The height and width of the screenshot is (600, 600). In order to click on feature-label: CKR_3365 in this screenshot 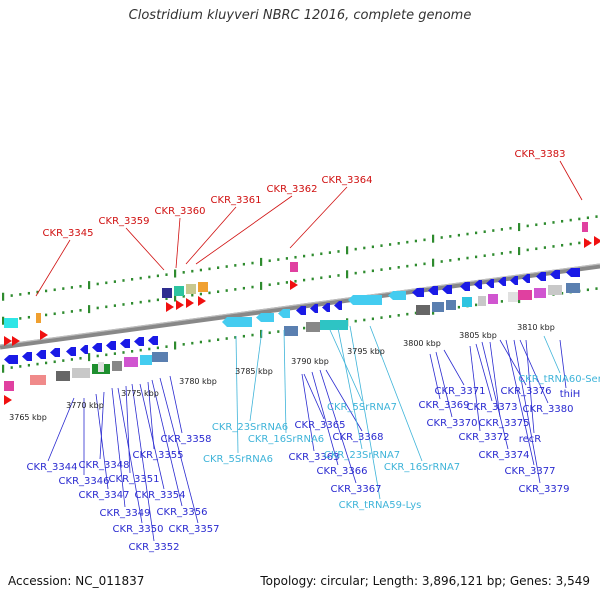, I will do `click(320, 425)`.